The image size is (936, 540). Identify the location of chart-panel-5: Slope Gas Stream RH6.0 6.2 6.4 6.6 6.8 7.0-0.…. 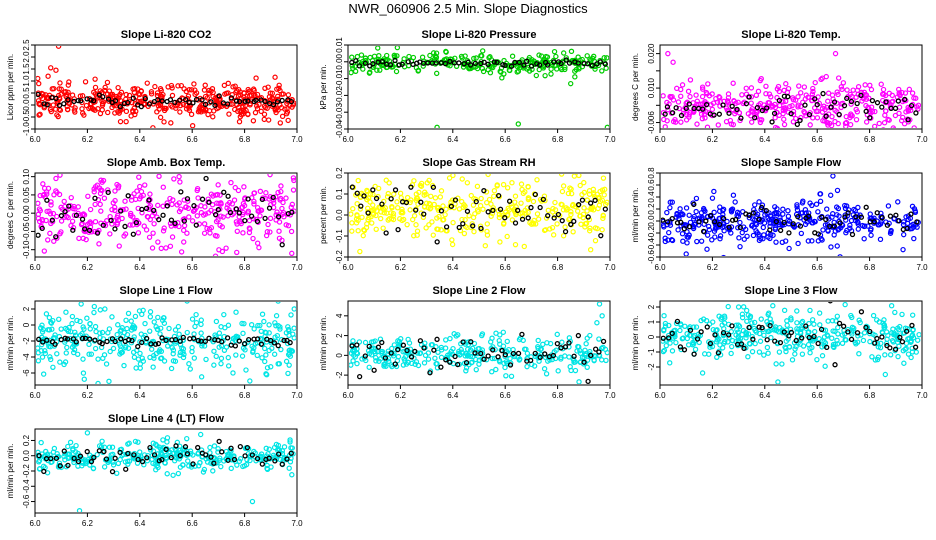
(467, 214).